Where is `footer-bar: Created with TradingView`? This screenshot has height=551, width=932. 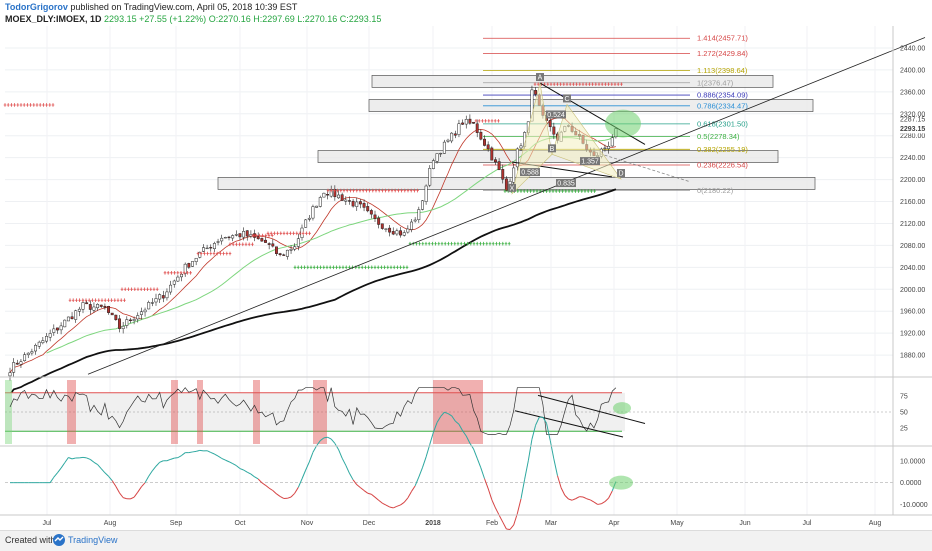 footer-bar: Created with TradingView is located at coordinates (466, 540).